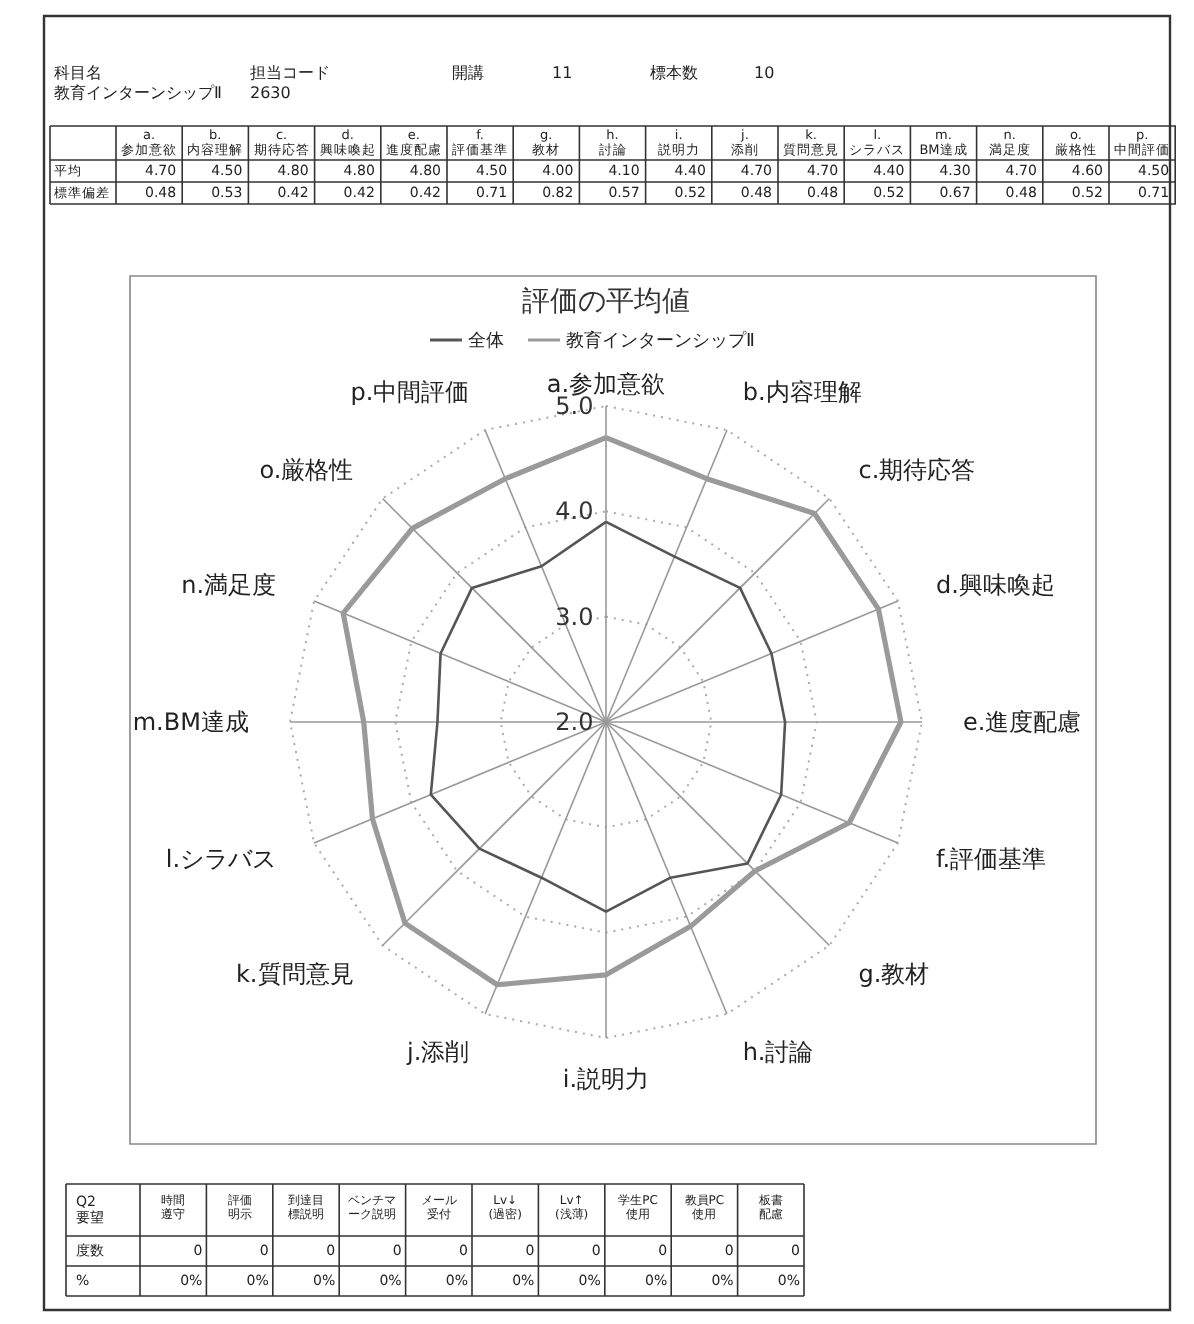  I want to click on spoke-label: c.期待応答, so click(917, 469).